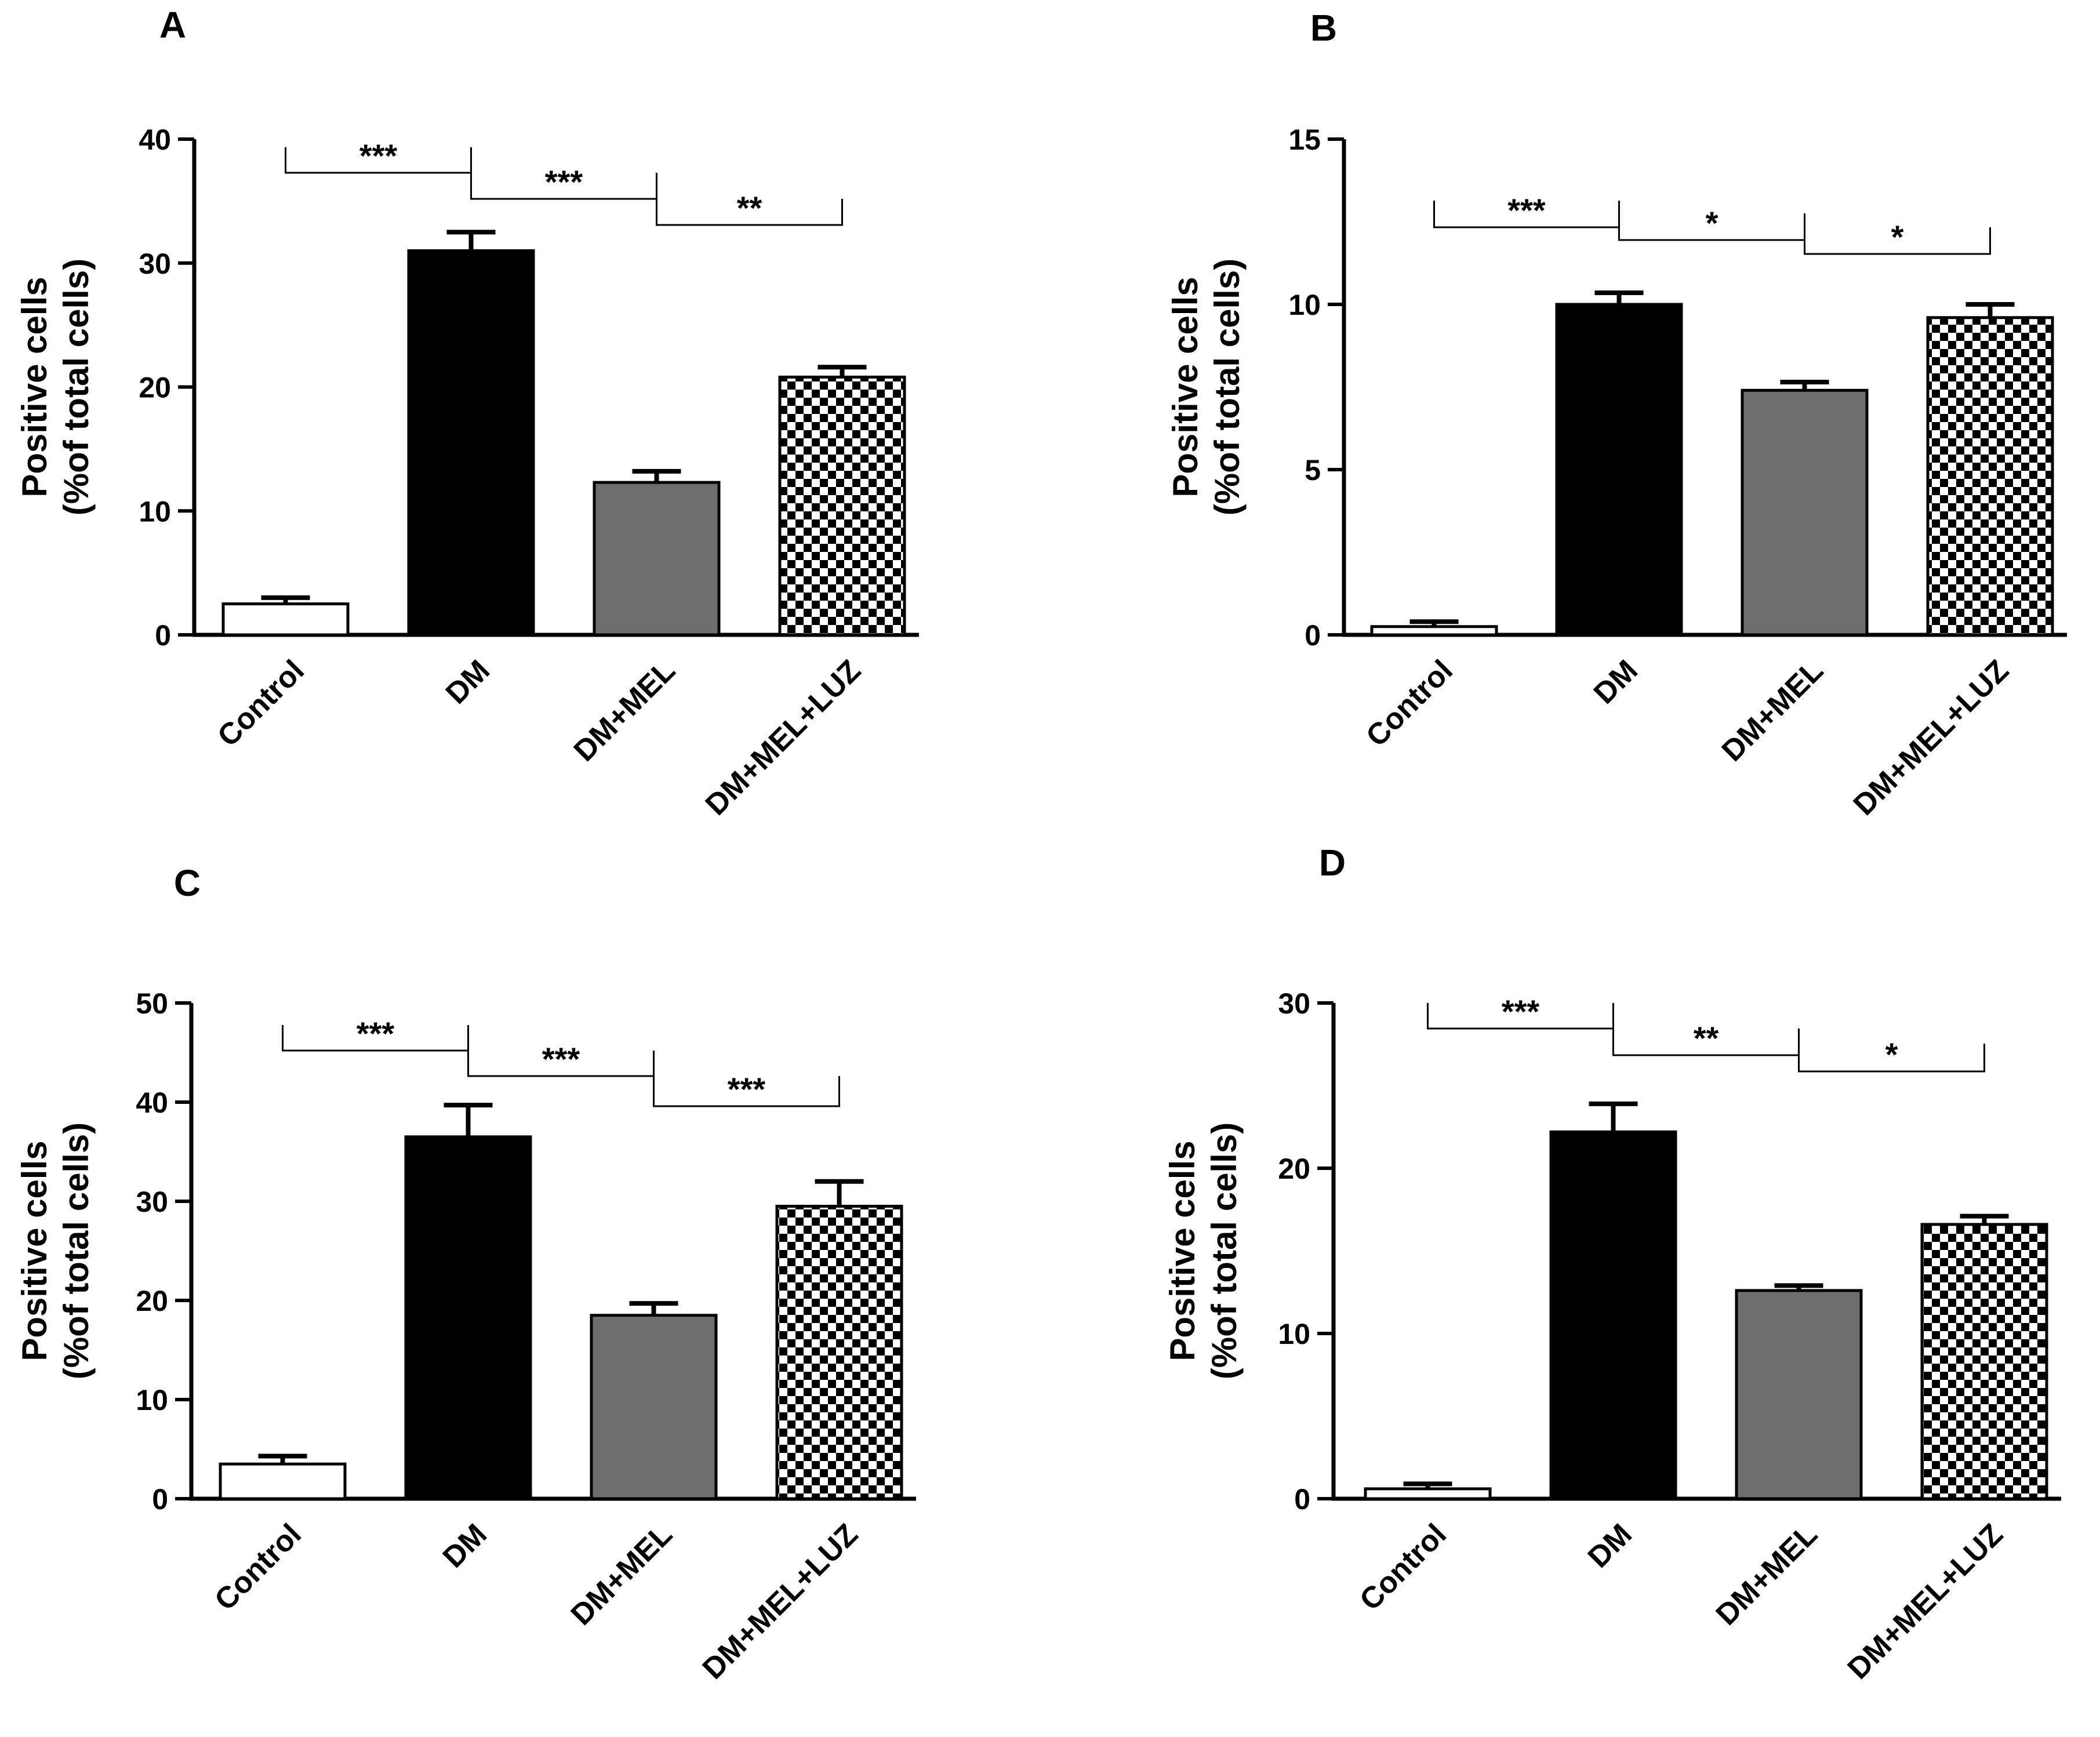 Image resolution: width=2100 pixels, height=1737 pixels. I want to click on panel-label: B, so click(1323, 28).